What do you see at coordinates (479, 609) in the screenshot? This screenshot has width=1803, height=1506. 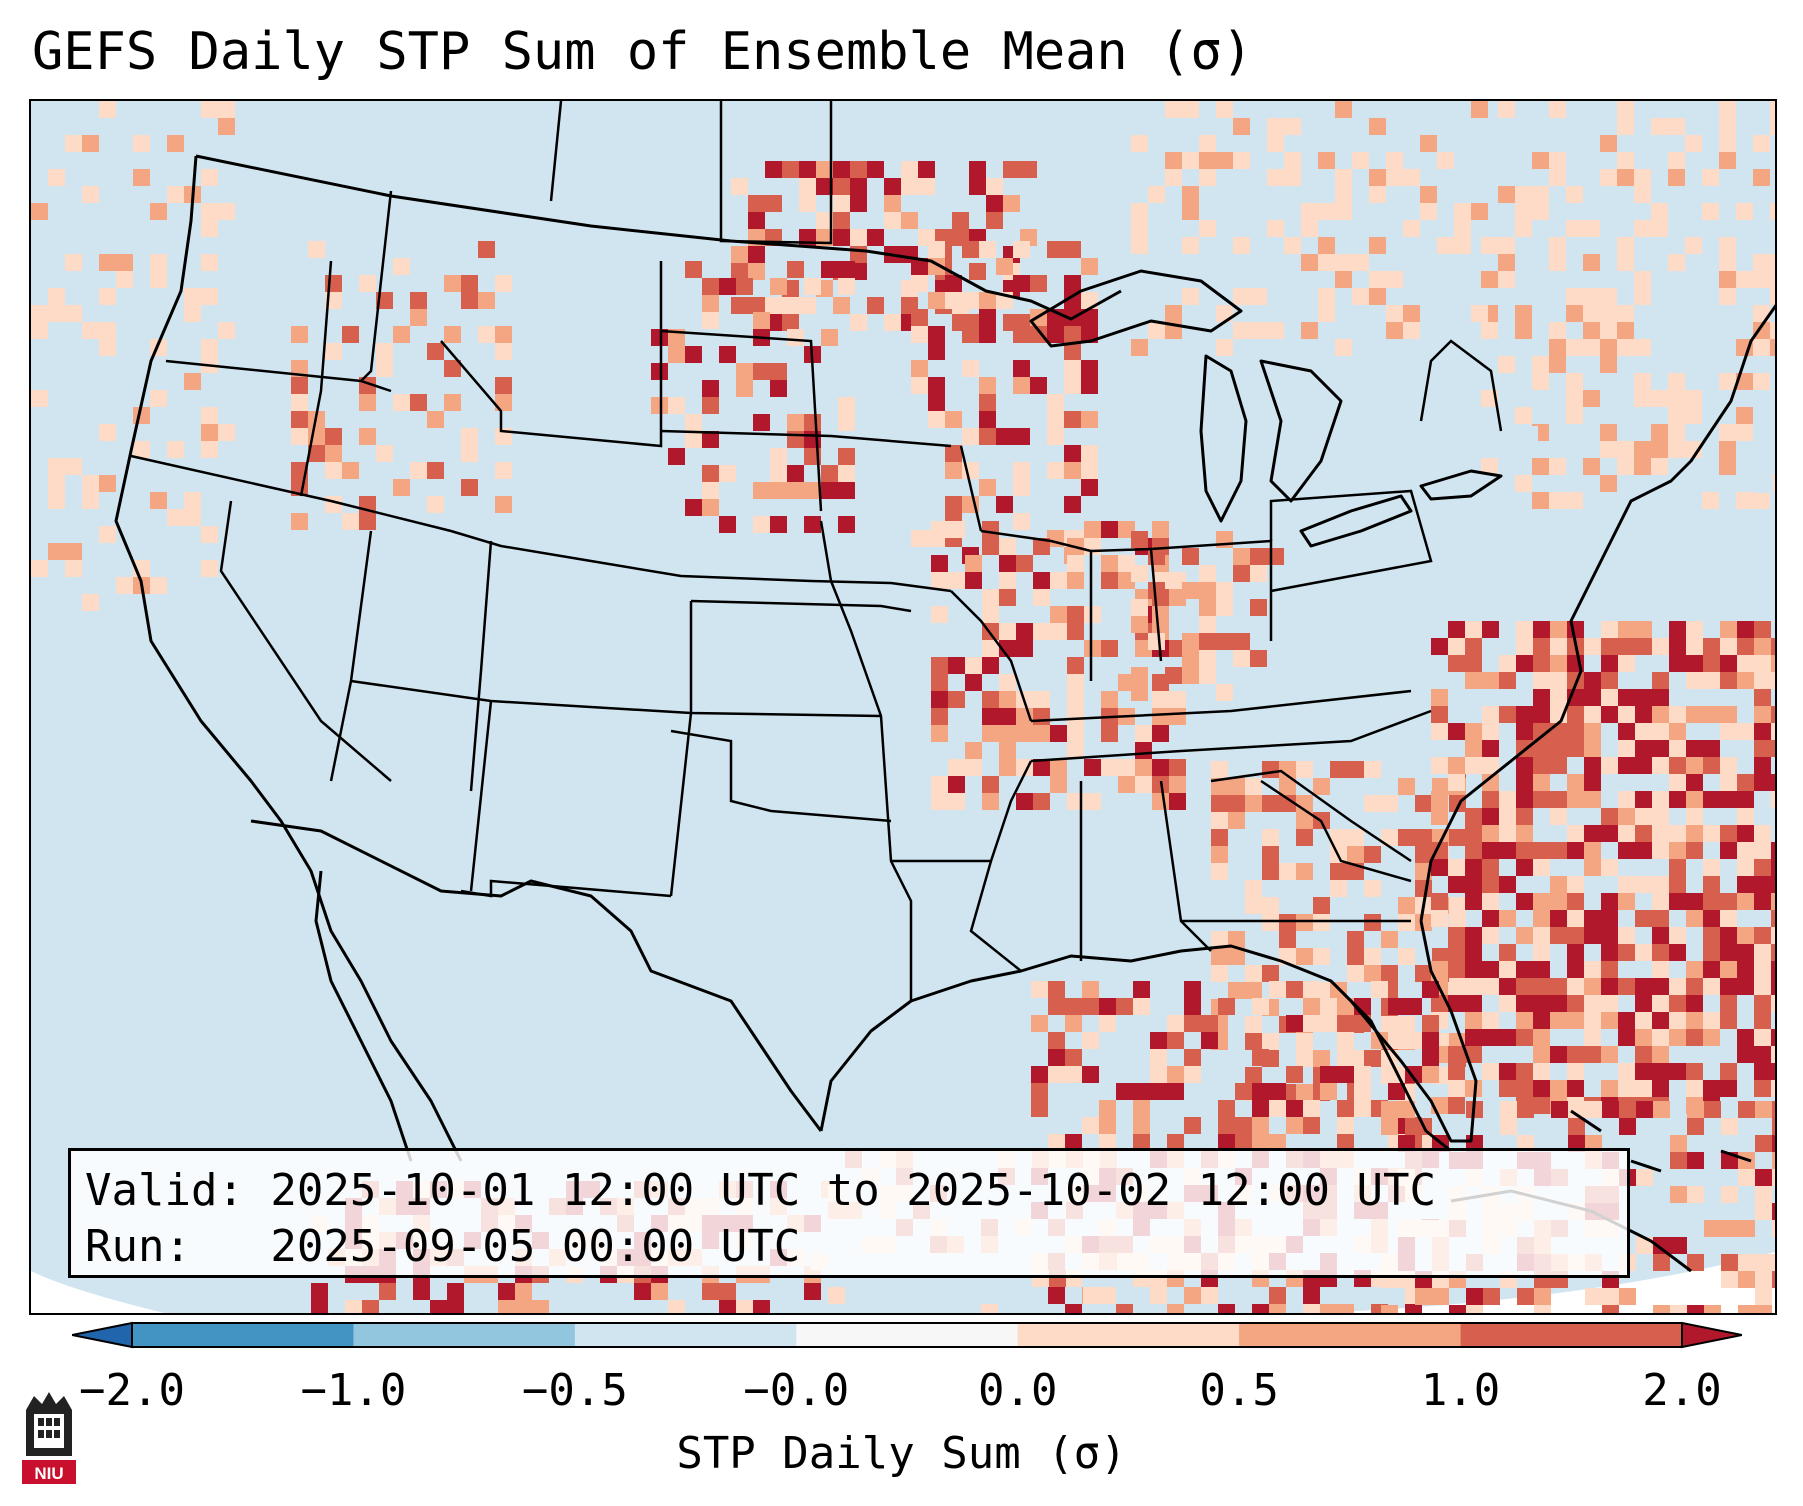 I see `anomaly-cell-negative` at bounding box center [479, 609].